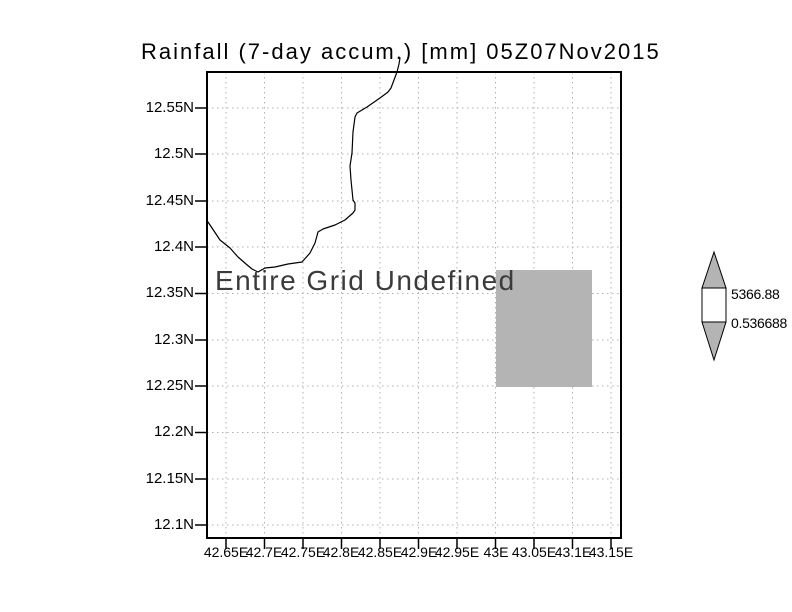  Describe the element at coordinates (169, 385) in the screenshot. I see `lat-tick-label: 12.25N` at that location.